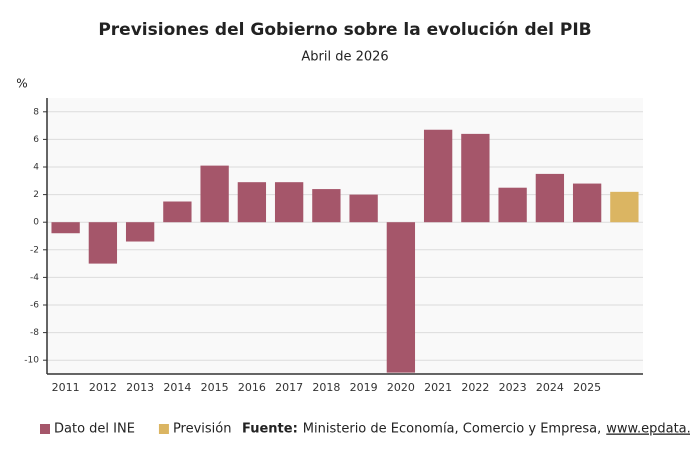 The image size is (690, 460). I want to click on x-tick-label: 2013, so click(140, 387).